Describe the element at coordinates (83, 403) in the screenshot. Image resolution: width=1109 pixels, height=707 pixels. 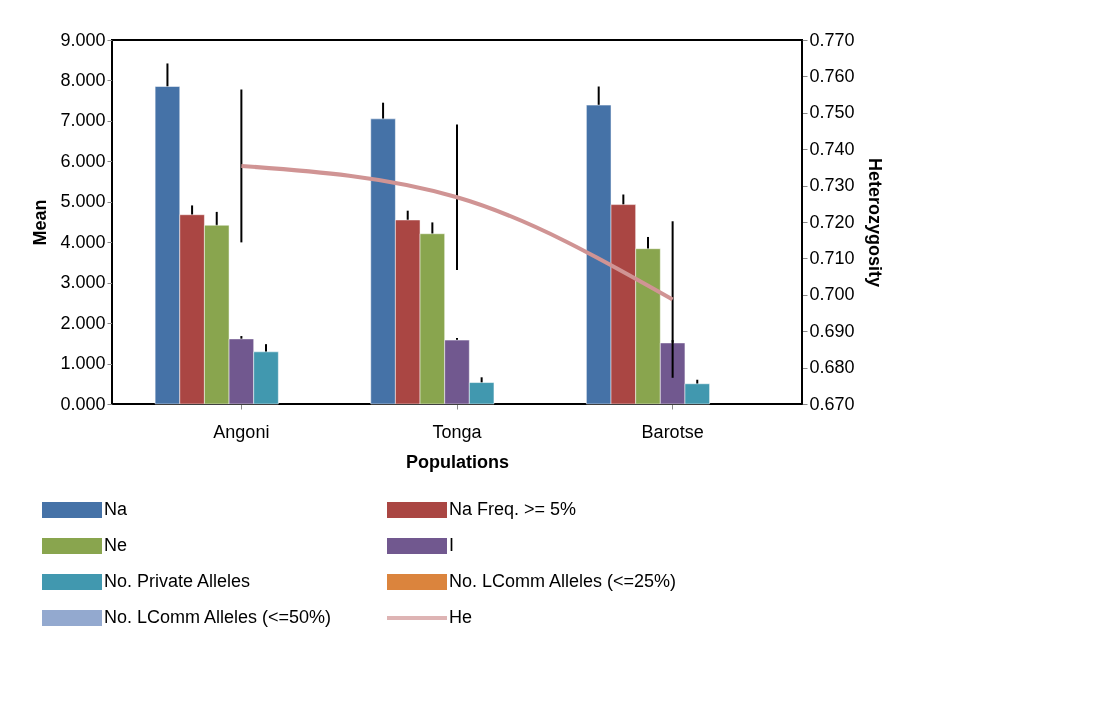
I see `y-tick-label: 0.000` at that location.